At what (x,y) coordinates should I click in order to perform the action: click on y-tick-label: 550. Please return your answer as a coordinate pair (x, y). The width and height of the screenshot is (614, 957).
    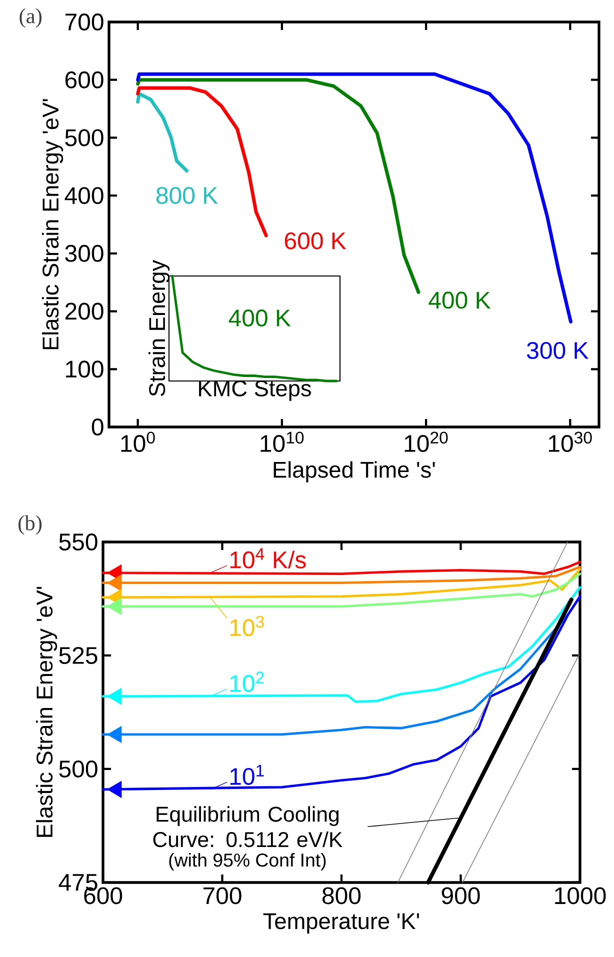
    Looking at the image, I should click on (78, 541).